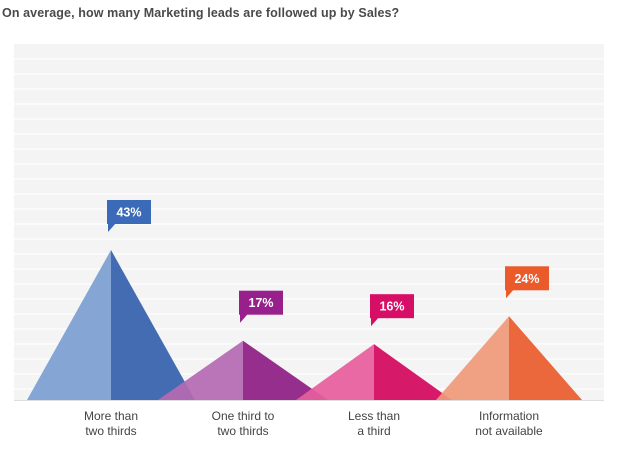 This screenshot has width=623, height=451. I want to click on peak-3-right, so click(413, 372).